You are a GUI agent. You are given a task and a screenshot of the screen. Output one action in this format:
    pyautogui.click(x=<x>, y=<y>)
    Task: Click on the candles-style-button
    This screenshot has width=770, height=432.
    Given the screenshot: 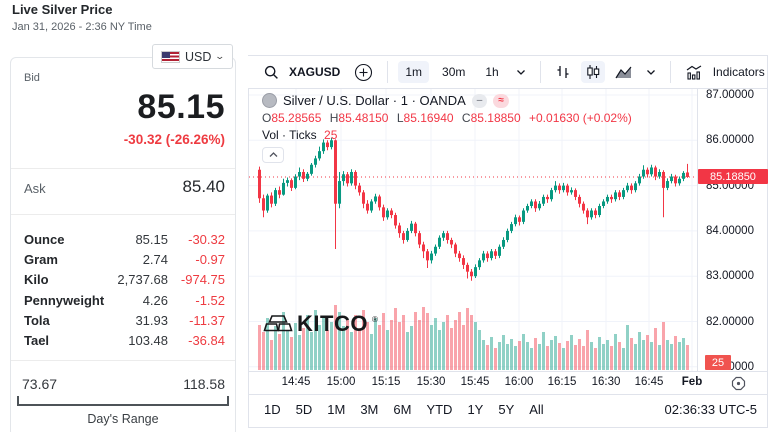 What is the action you would take?
    pyautogui.click(x=592, y=72)
    